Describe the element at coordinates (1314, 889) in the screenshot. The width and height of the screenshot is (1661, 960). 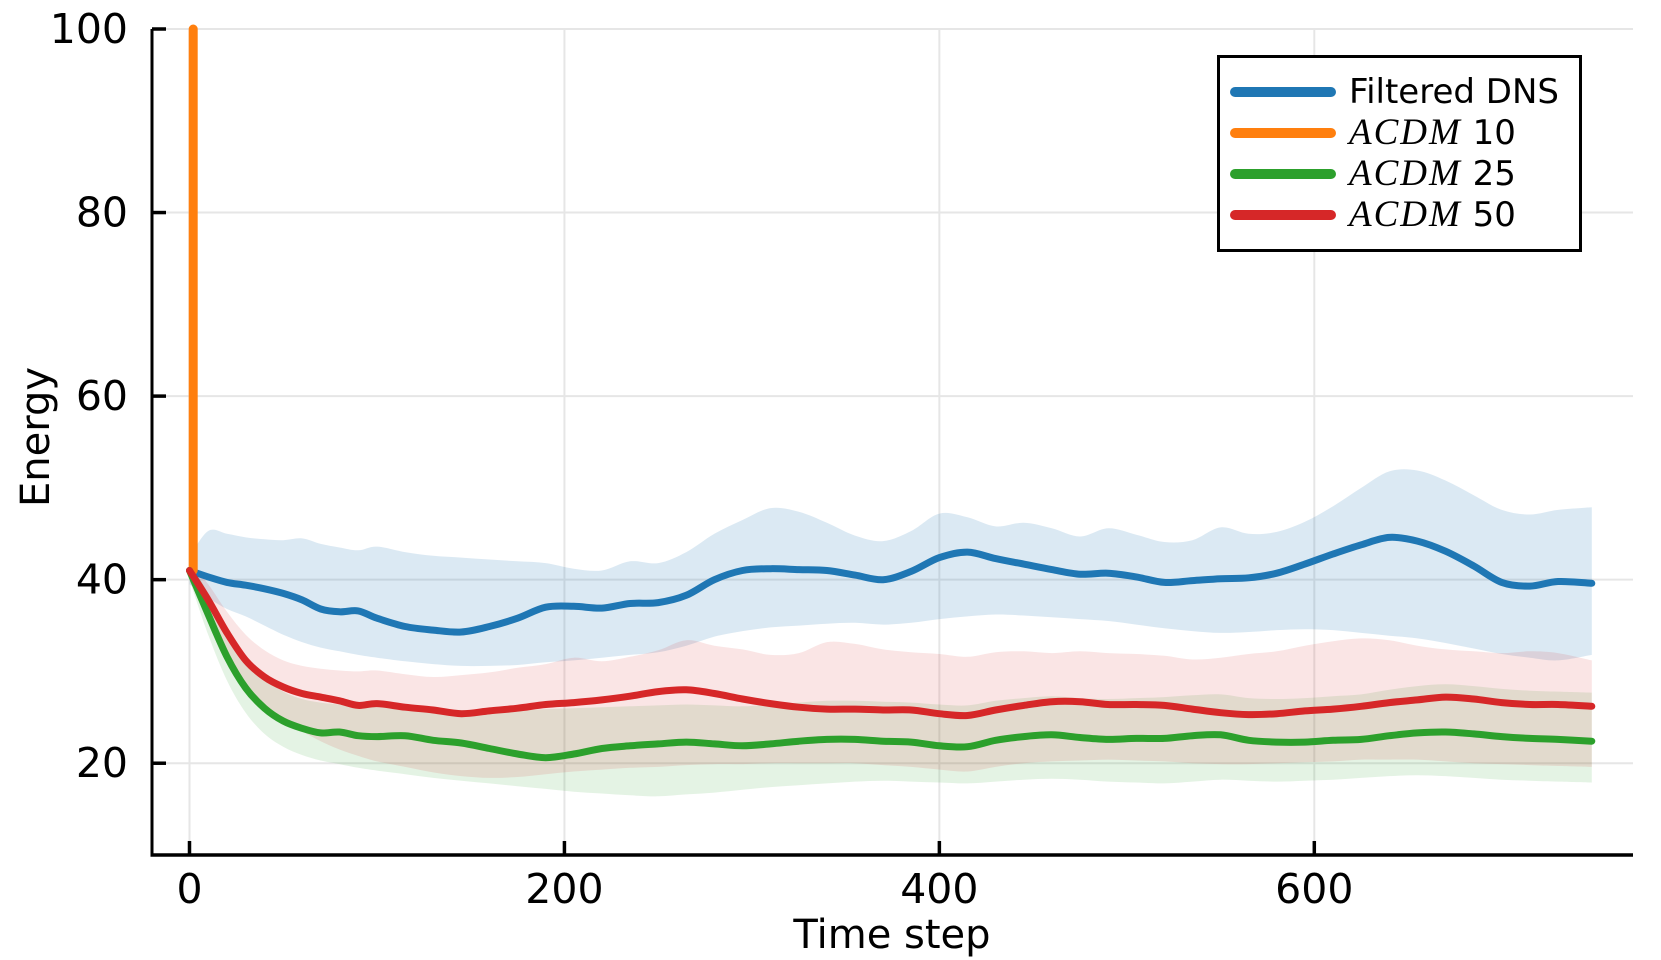
I see `x-tick-label: 600` at that location.